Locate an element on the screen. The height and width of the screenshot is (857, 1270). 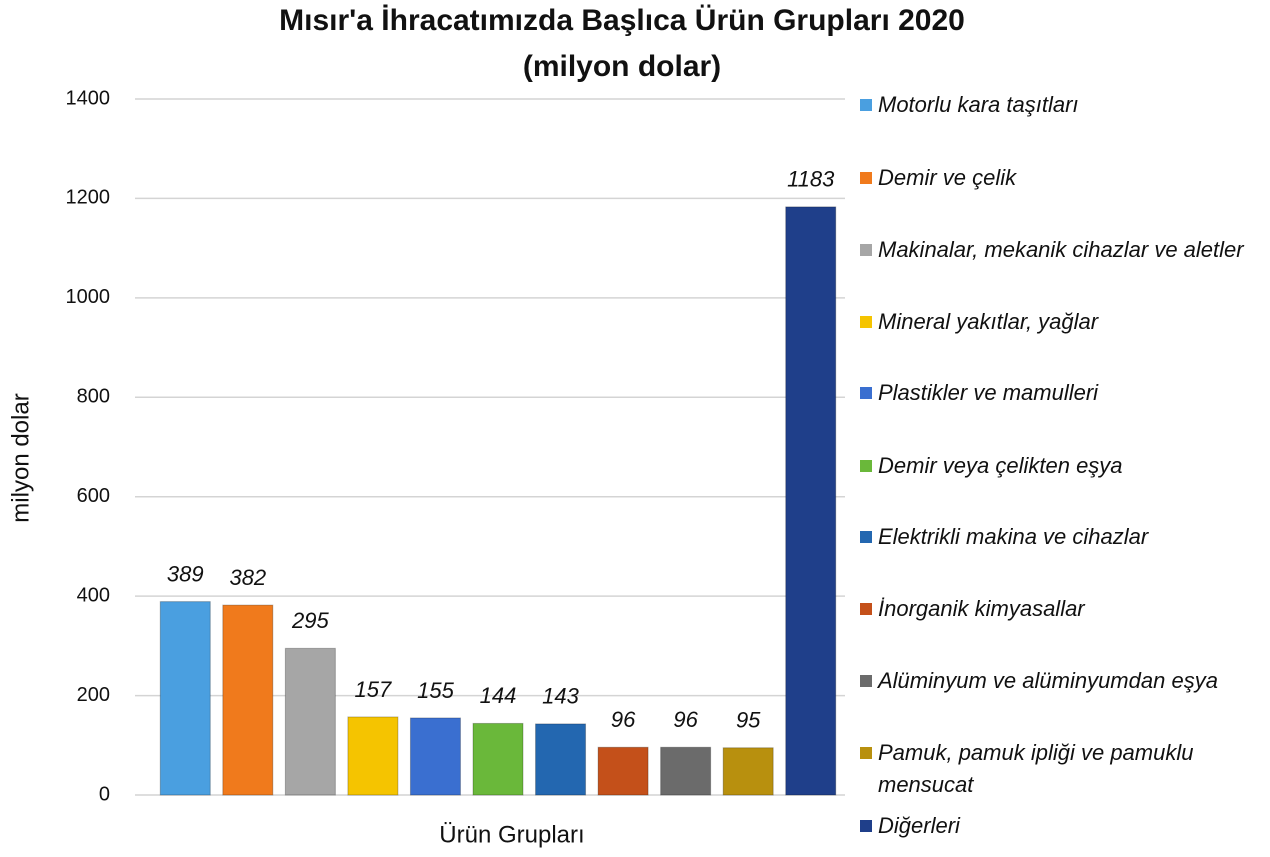
y-tick-label: 1000 is located at coordinates (88, 297).